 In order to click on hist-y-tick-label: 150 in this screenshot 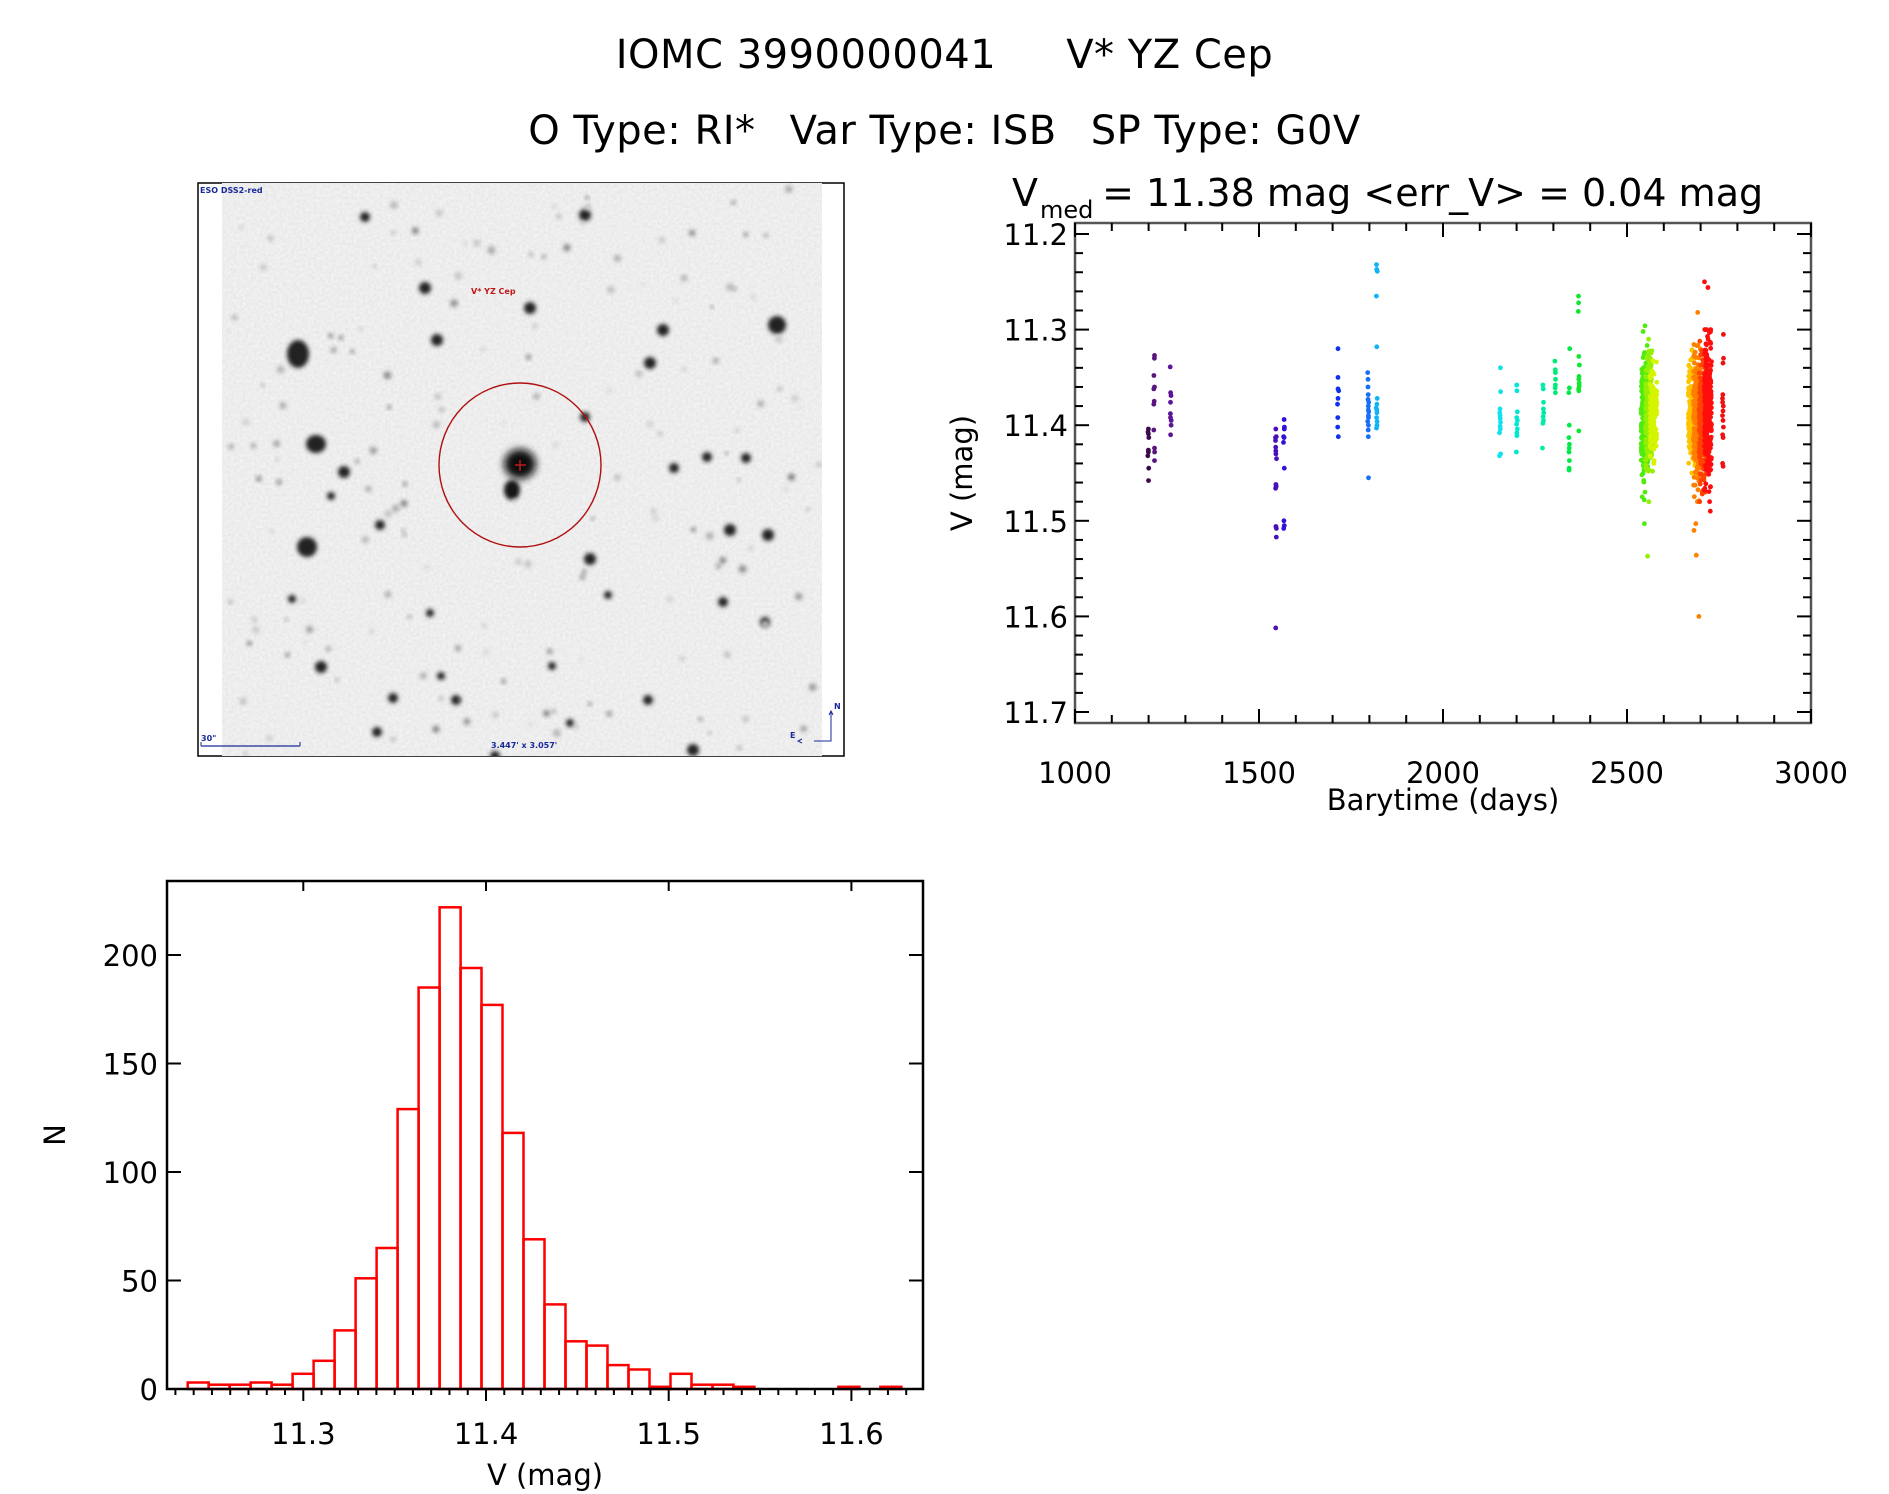, I will do `click(130, 1065)`.